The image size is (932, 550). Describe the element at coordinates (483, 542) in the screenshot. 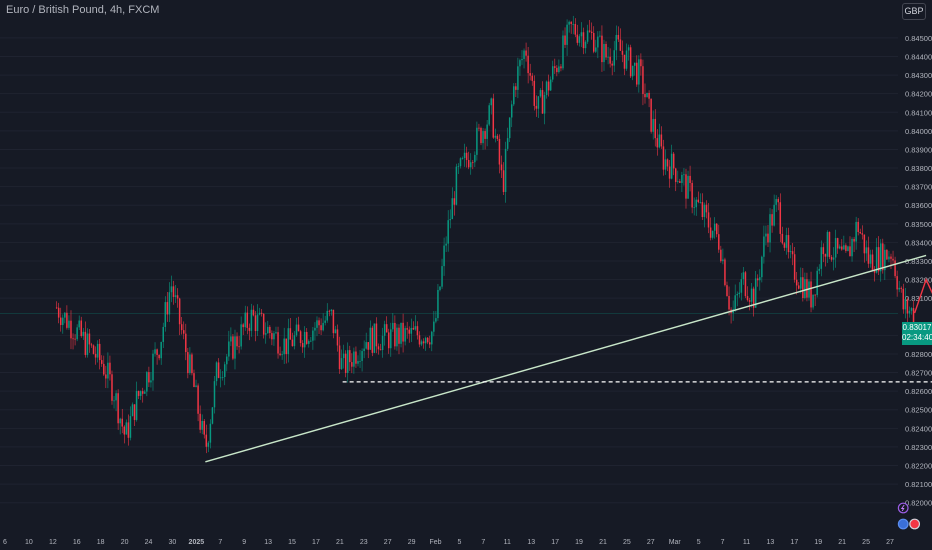

I see `time-tick-label: 7` at that location.